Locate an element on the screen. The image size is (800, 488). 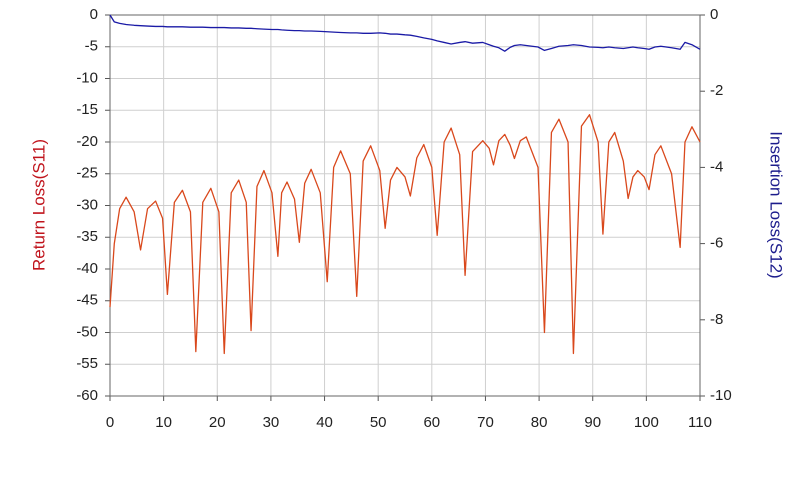
y-tick-label: -60 is located at coordinates (87, 395).